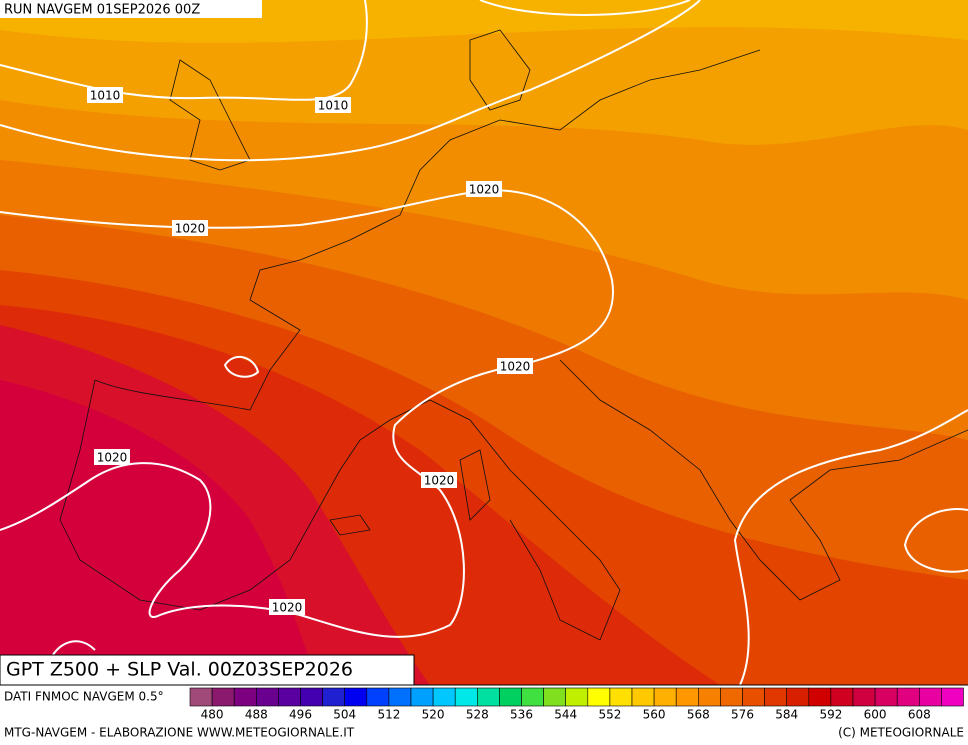 The height and width of the screenshot is (745, 968). What do you see at coordinates (786, 715) in the screenshot?
I see `colorbar-label: 584` at bounding box center [786, 715].